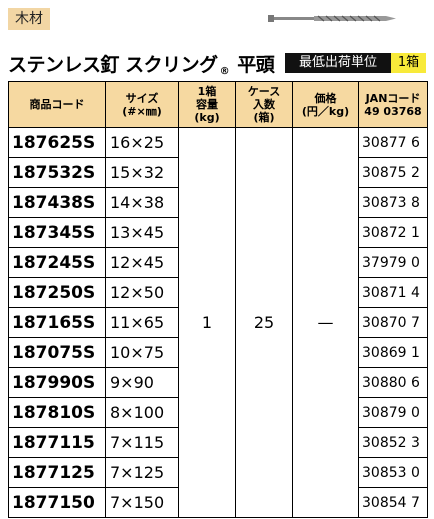 The image size is (434, 519). Describe the element at coordinates (393, 202) in the screenshot. I see `jan-code: 30873 8` at that location.